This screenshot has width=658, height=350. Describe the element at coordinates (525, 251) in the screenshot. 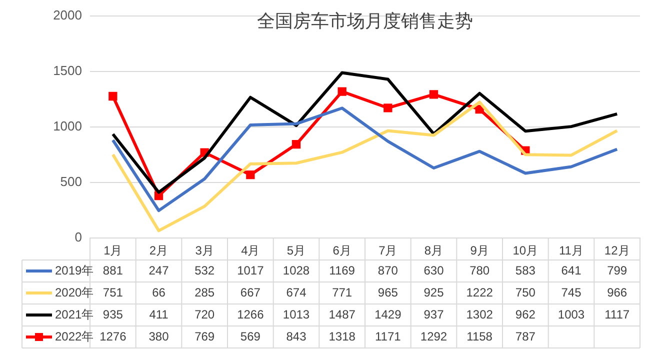

I see `x-tick-label: 10月` at that location.